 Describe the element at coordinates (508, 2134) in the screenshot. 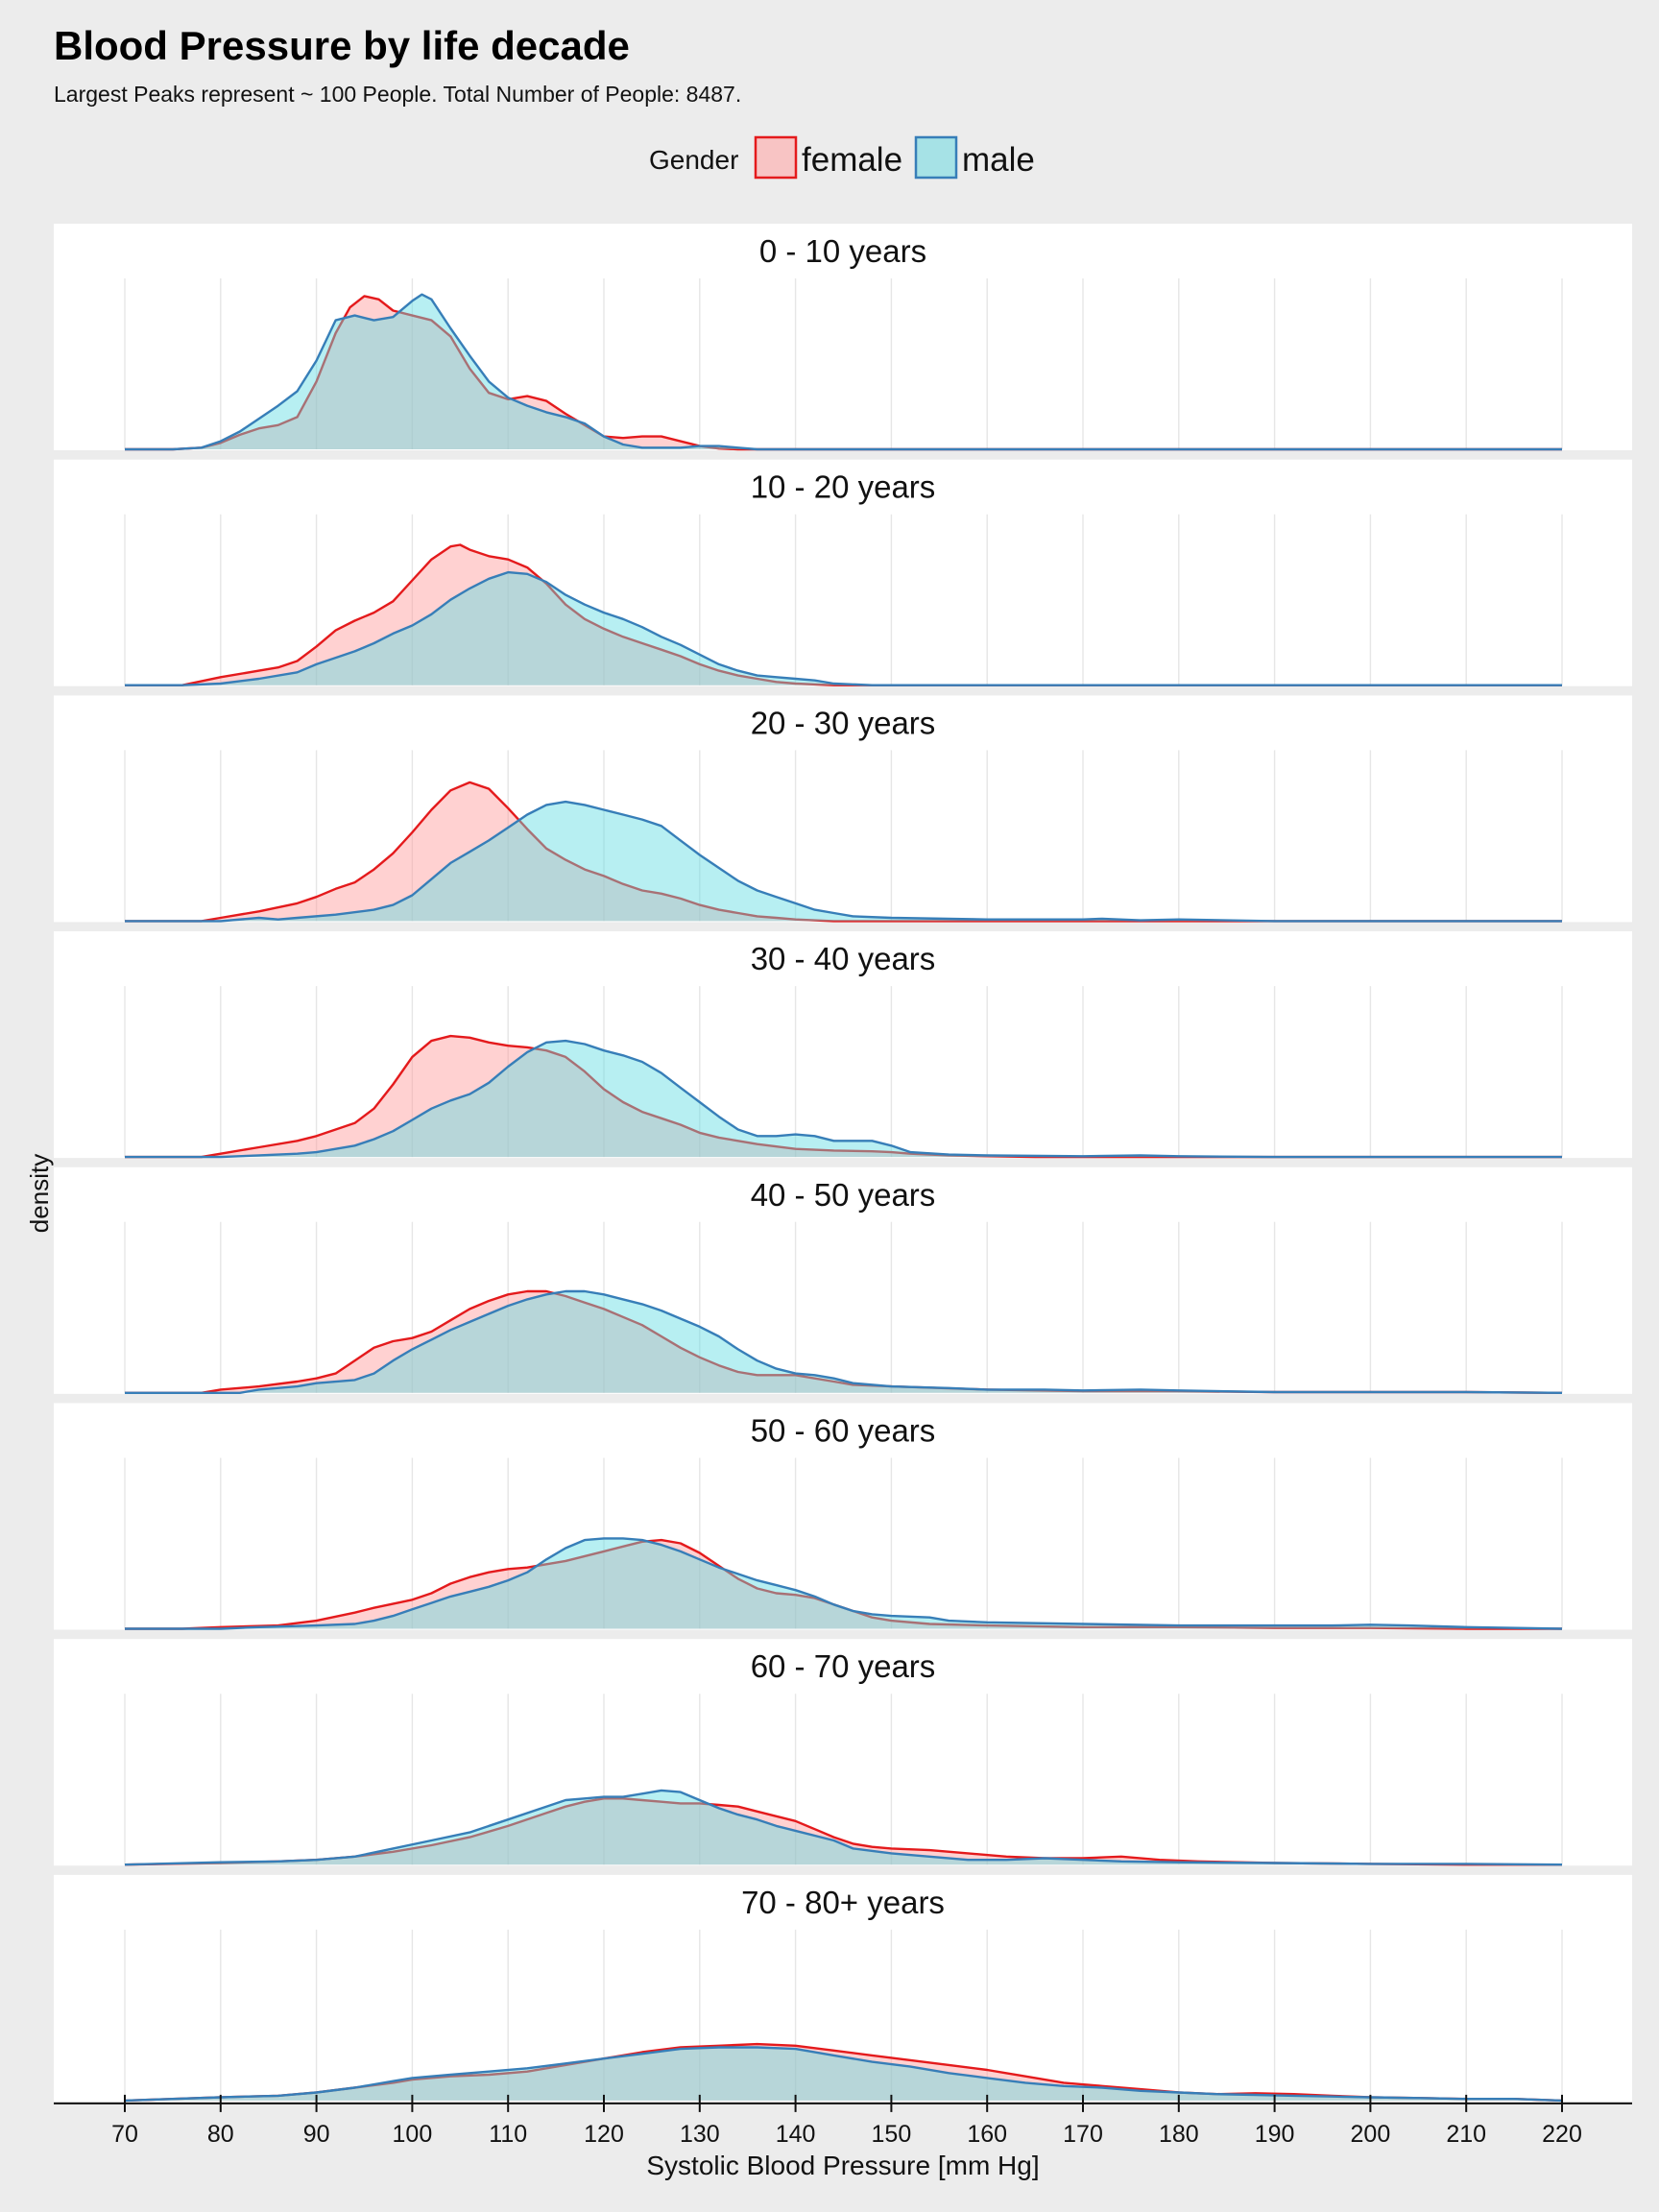

I see `x-tick-label: 110` at that location.